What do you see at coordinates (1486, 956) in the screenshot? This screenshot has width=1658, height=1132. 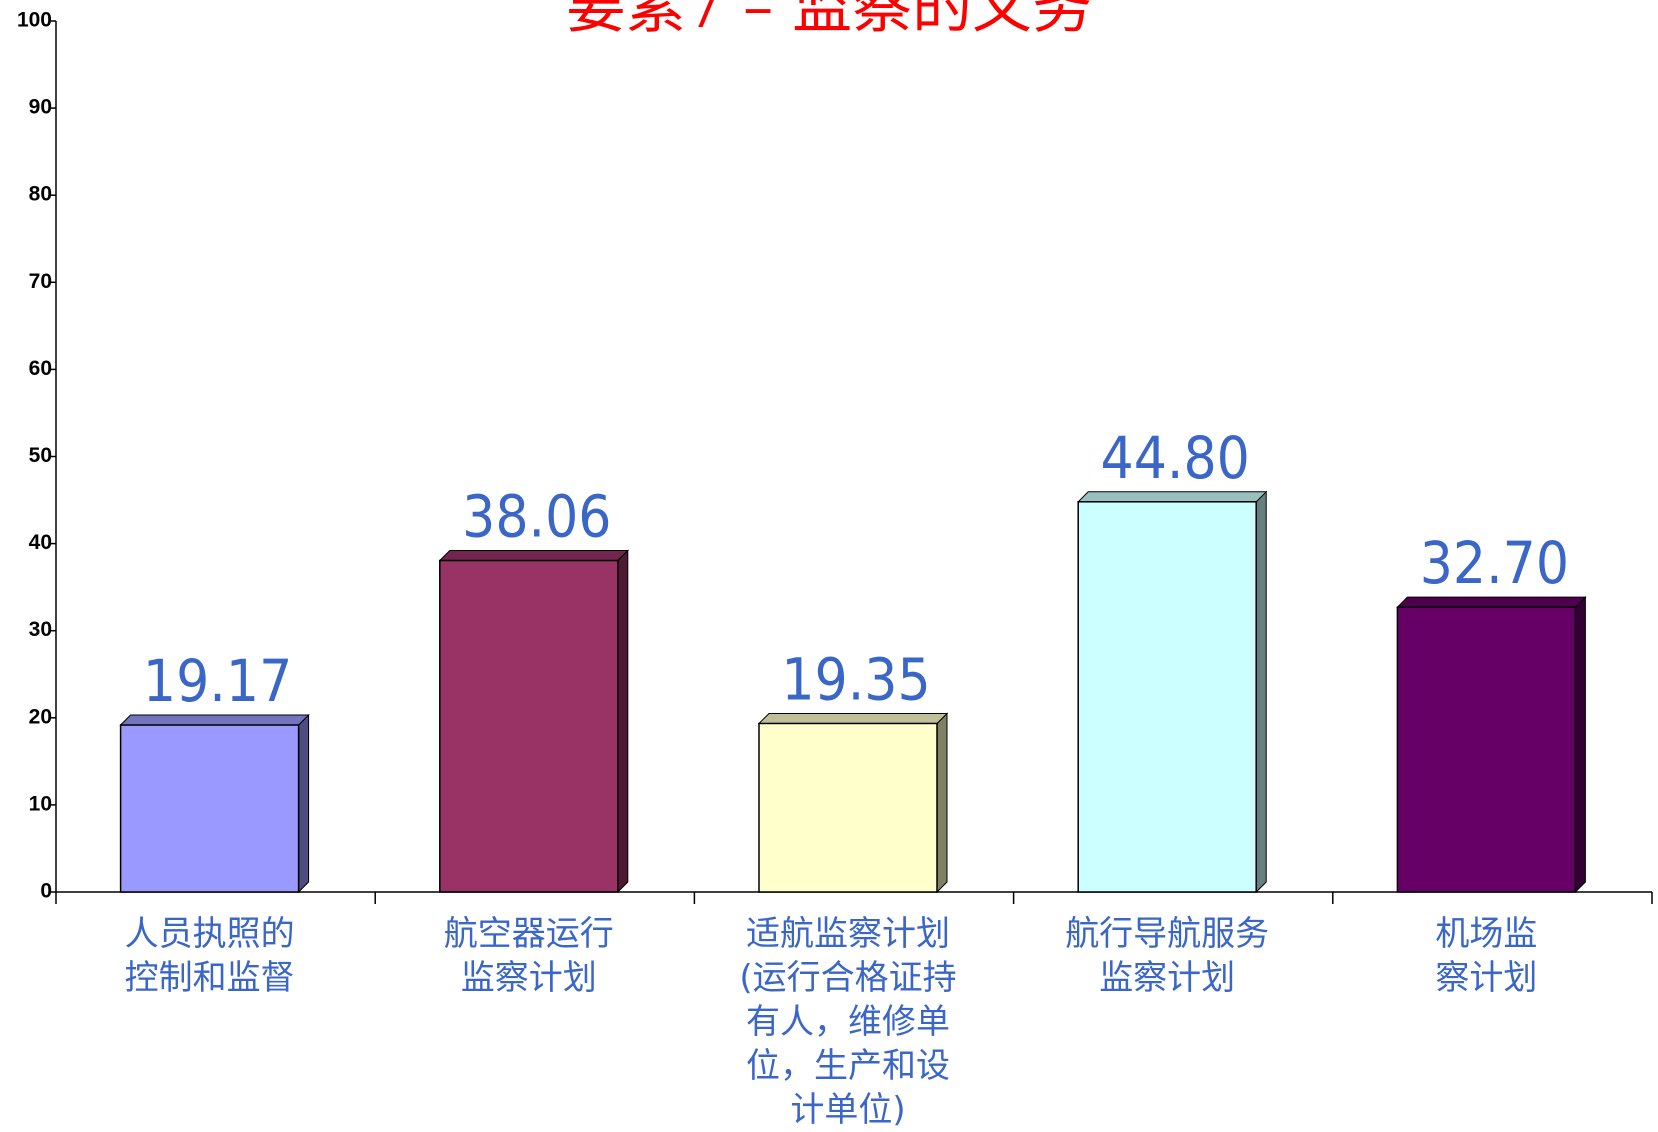 I see `x-tick-label: 机场监 察计划` at bounding box center [1486, 956].